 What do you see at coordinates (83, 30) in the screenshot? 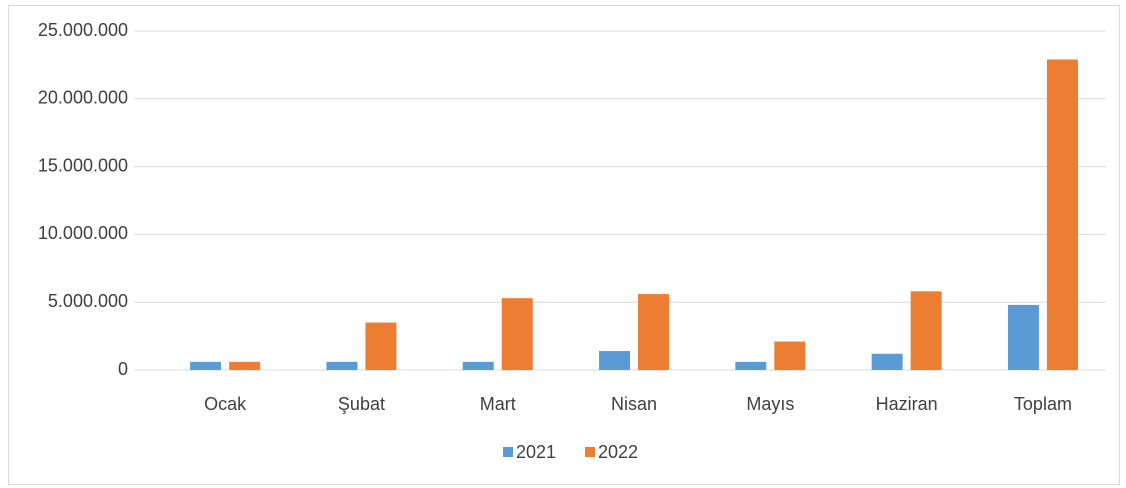
I see `y-tick-label: 25.000.000` at bounding box center [83, 30].